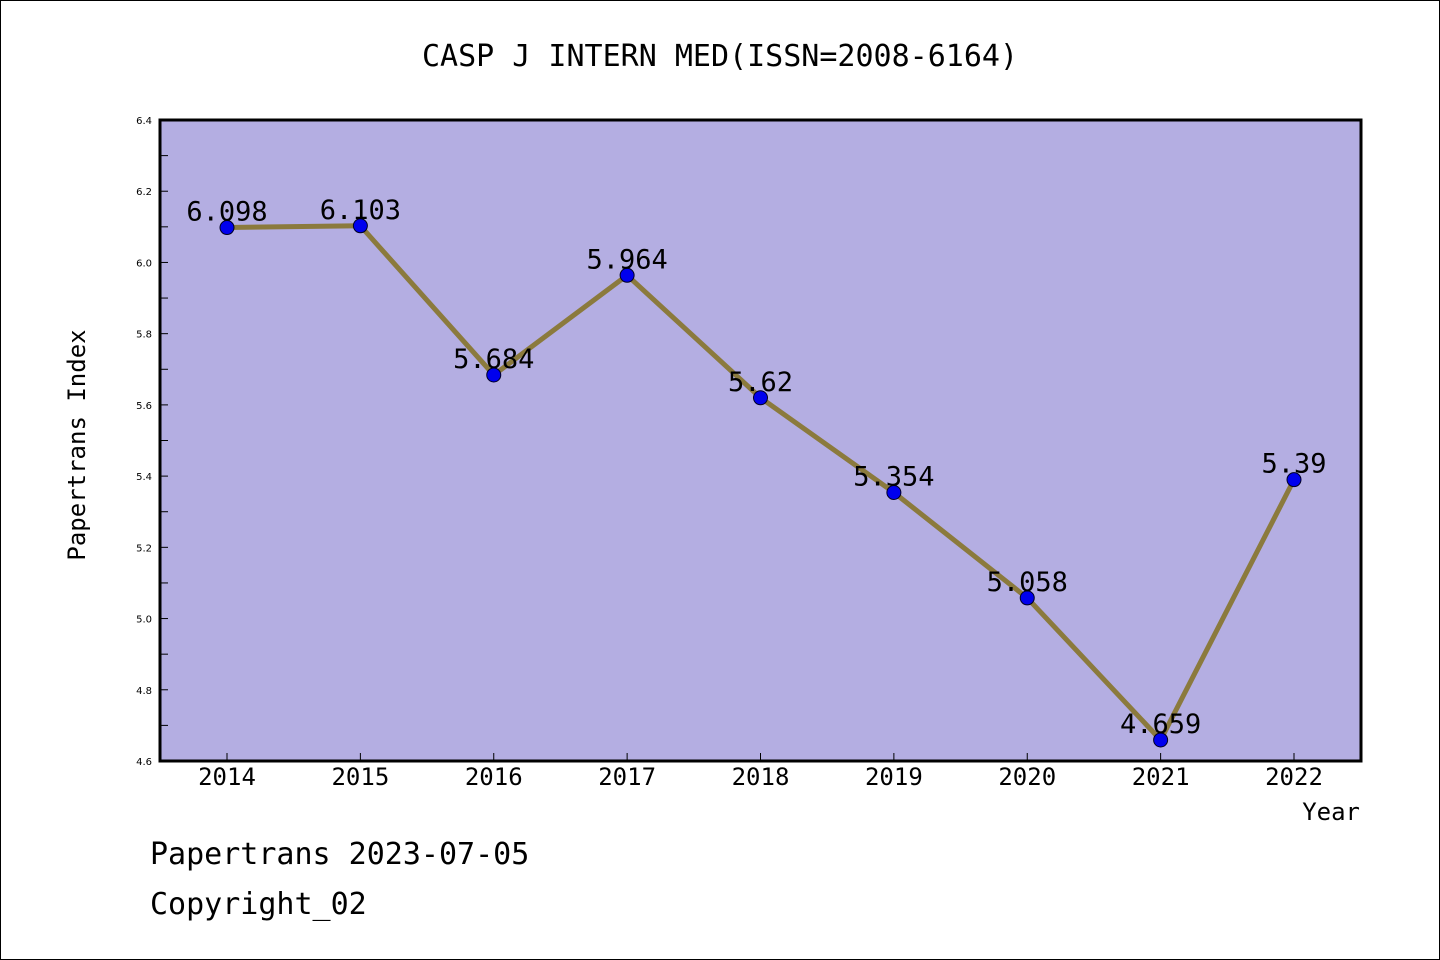 This screenshot has height=960, width=1440. What do you see at coordinates (144, 548) in the screenshot?
I see `y-tick-label: 5.2` at bounding box center [144, 548].